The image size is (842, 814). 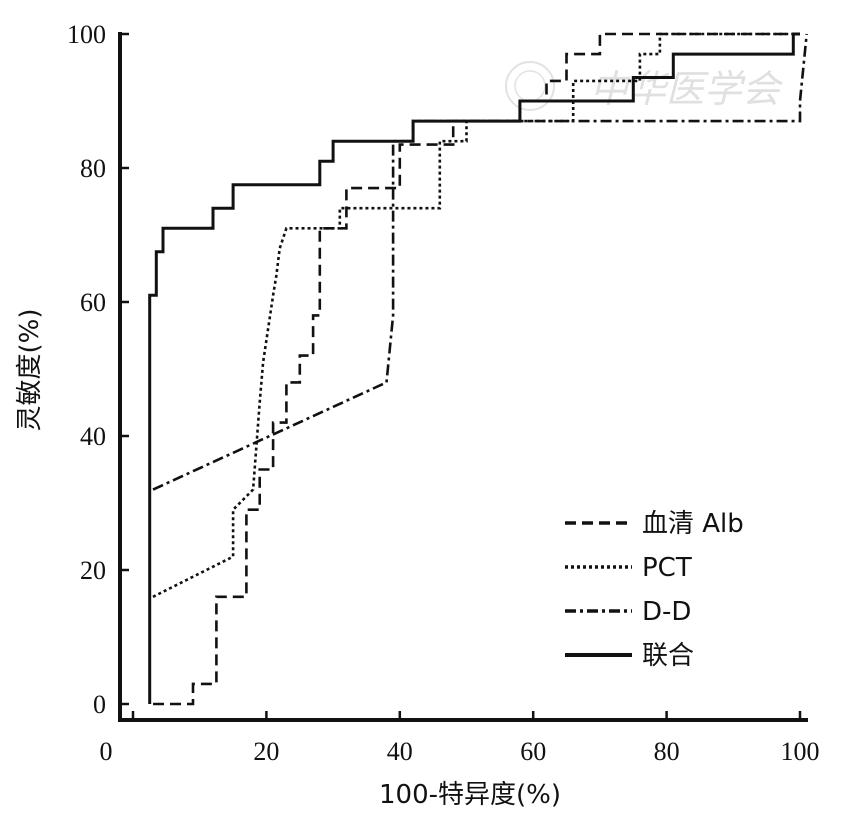 What do you see at coordinates (266, 751) in the screenshot?
I see `x-tick-label: 20` at bounding box center [266, 751].